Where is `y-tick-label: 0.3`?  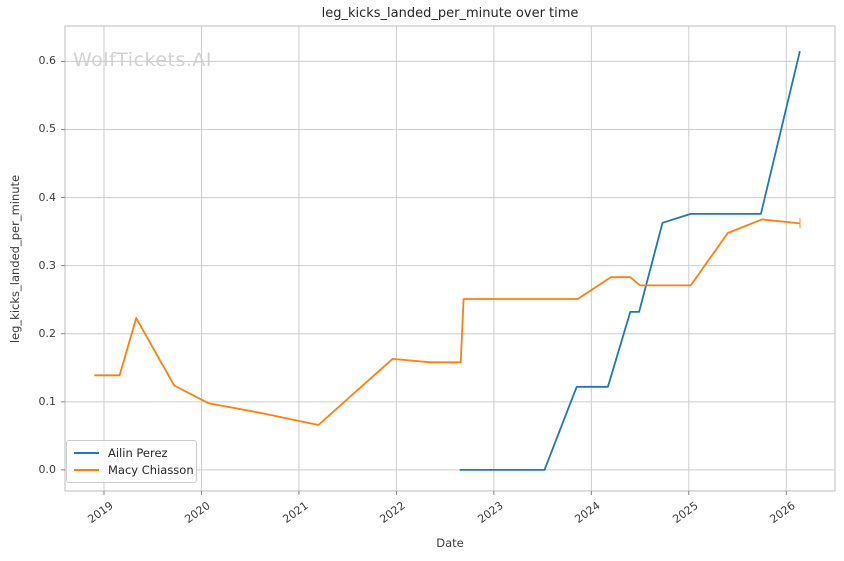 y-tick-label: 0.3 is located at coordinates (47, 265).